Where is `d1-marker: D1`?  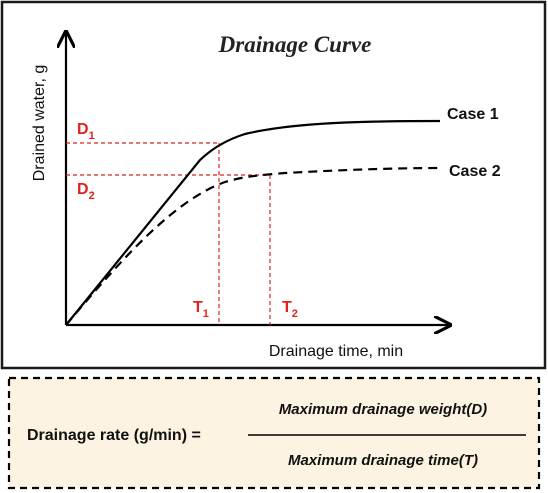 d1-marker: D1 is located at coordinates (86, 131).